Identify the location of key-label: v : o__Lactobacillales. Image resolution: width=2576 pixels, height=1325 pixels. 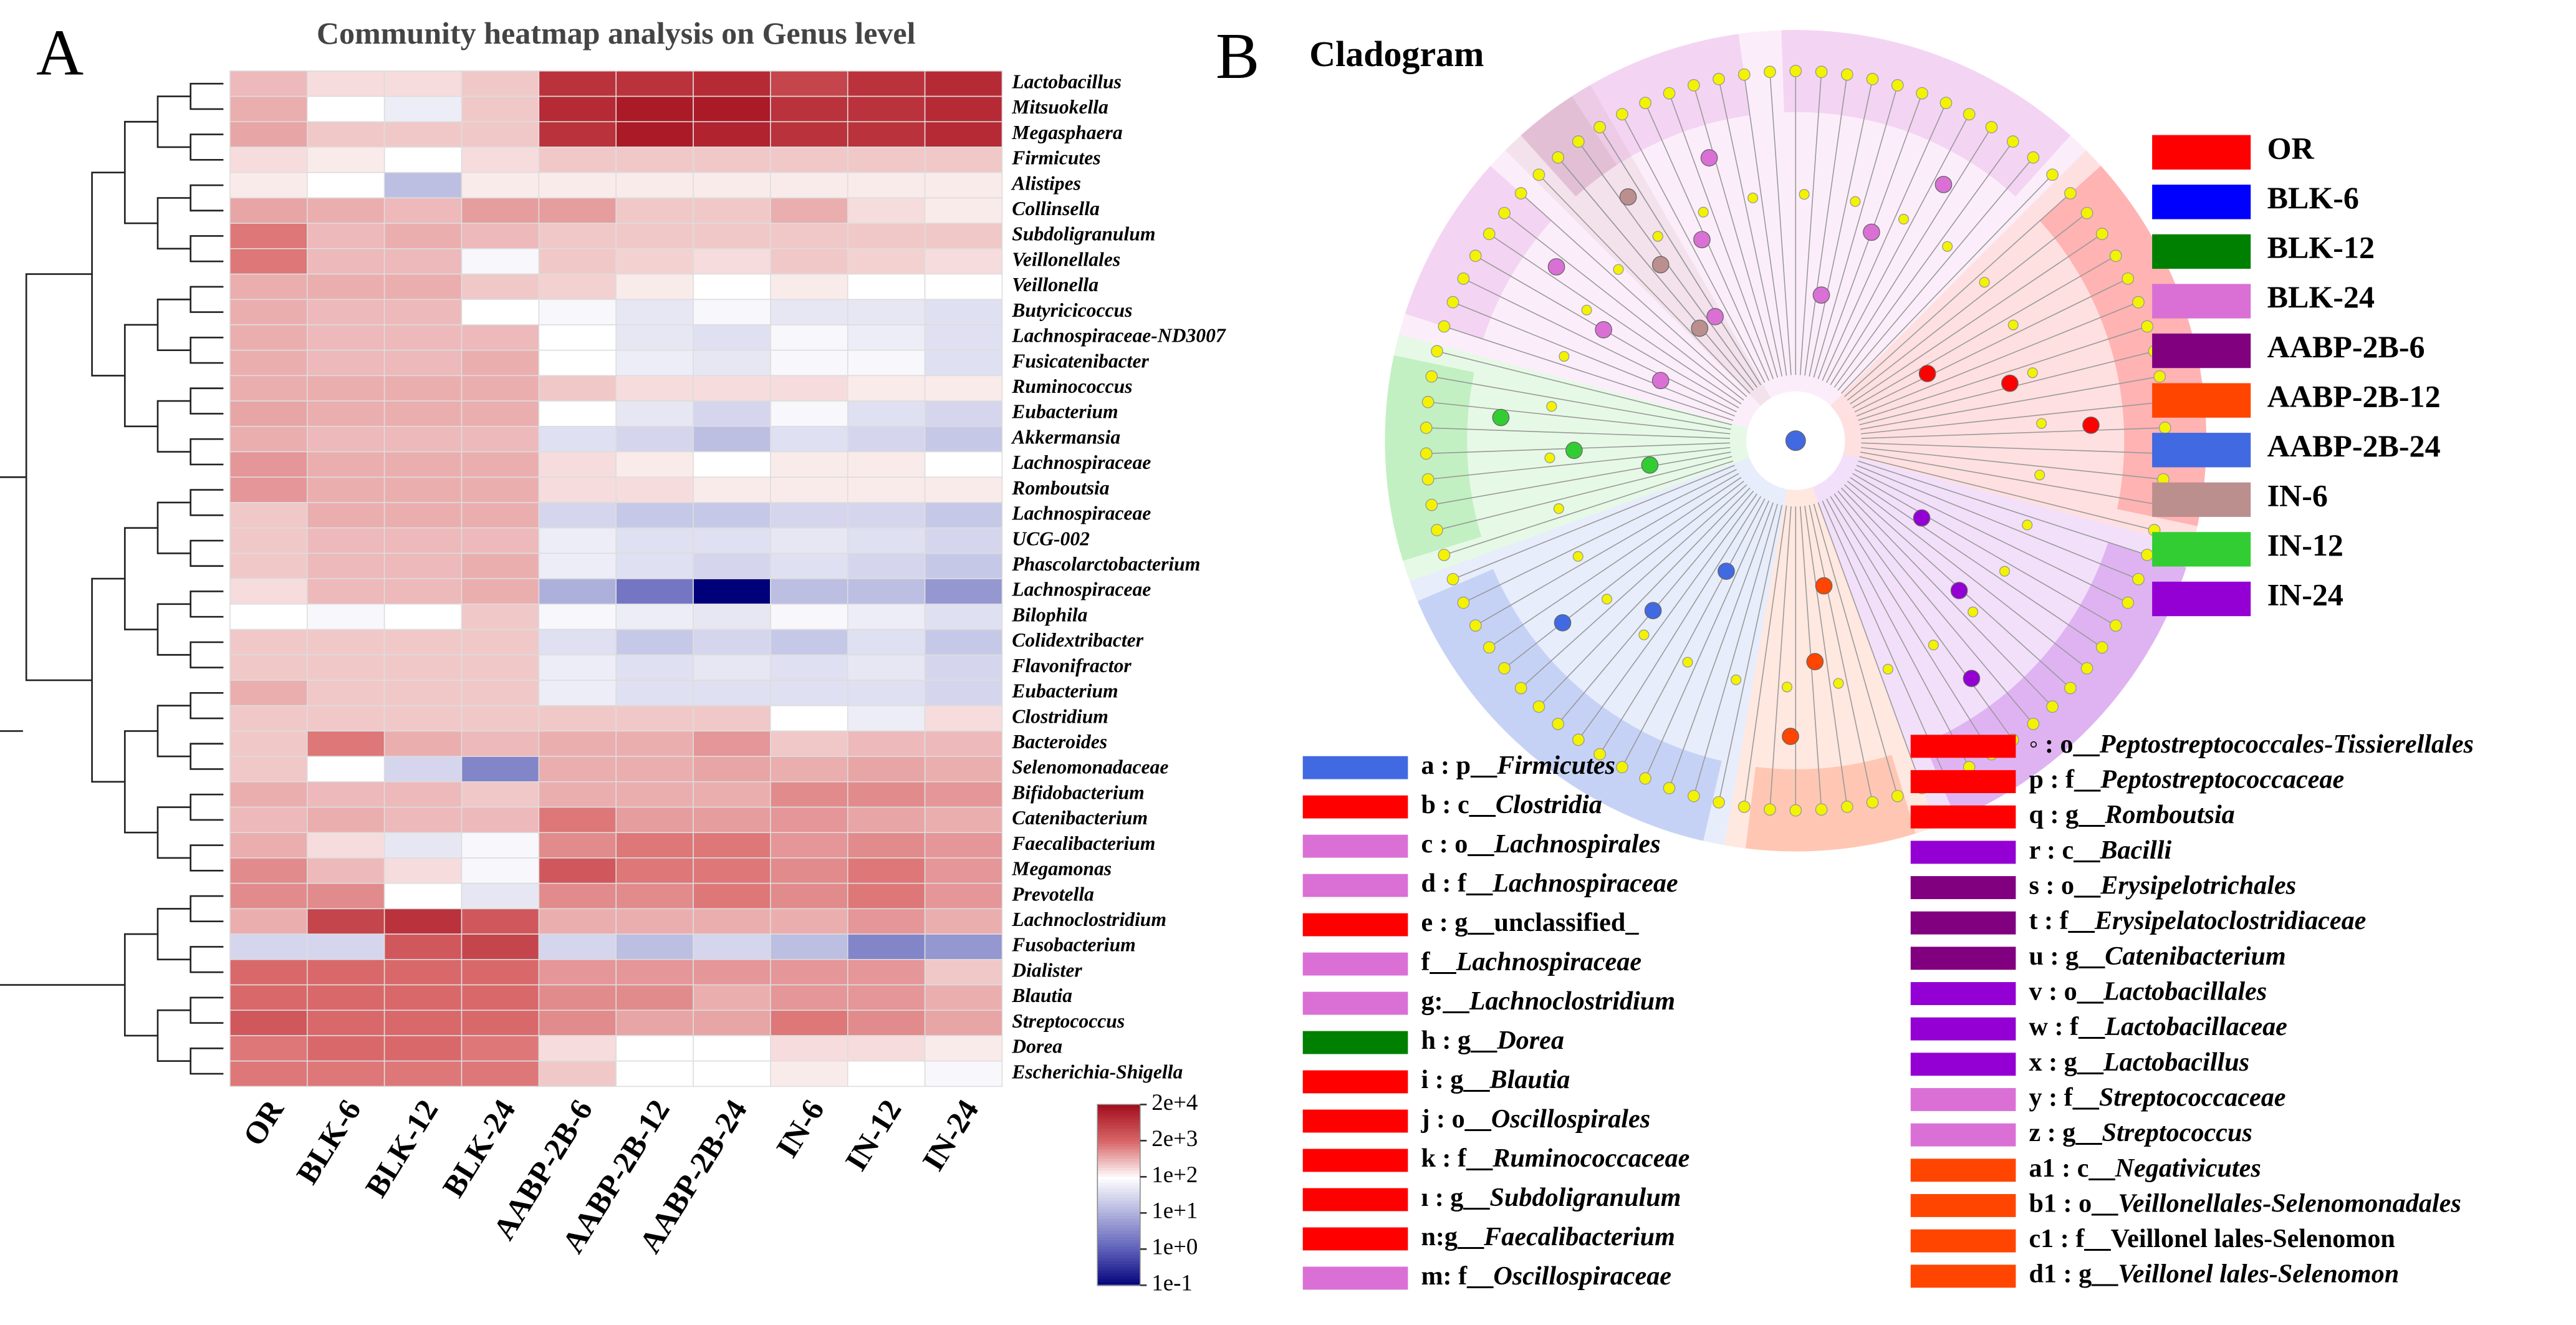
(2148, 991).